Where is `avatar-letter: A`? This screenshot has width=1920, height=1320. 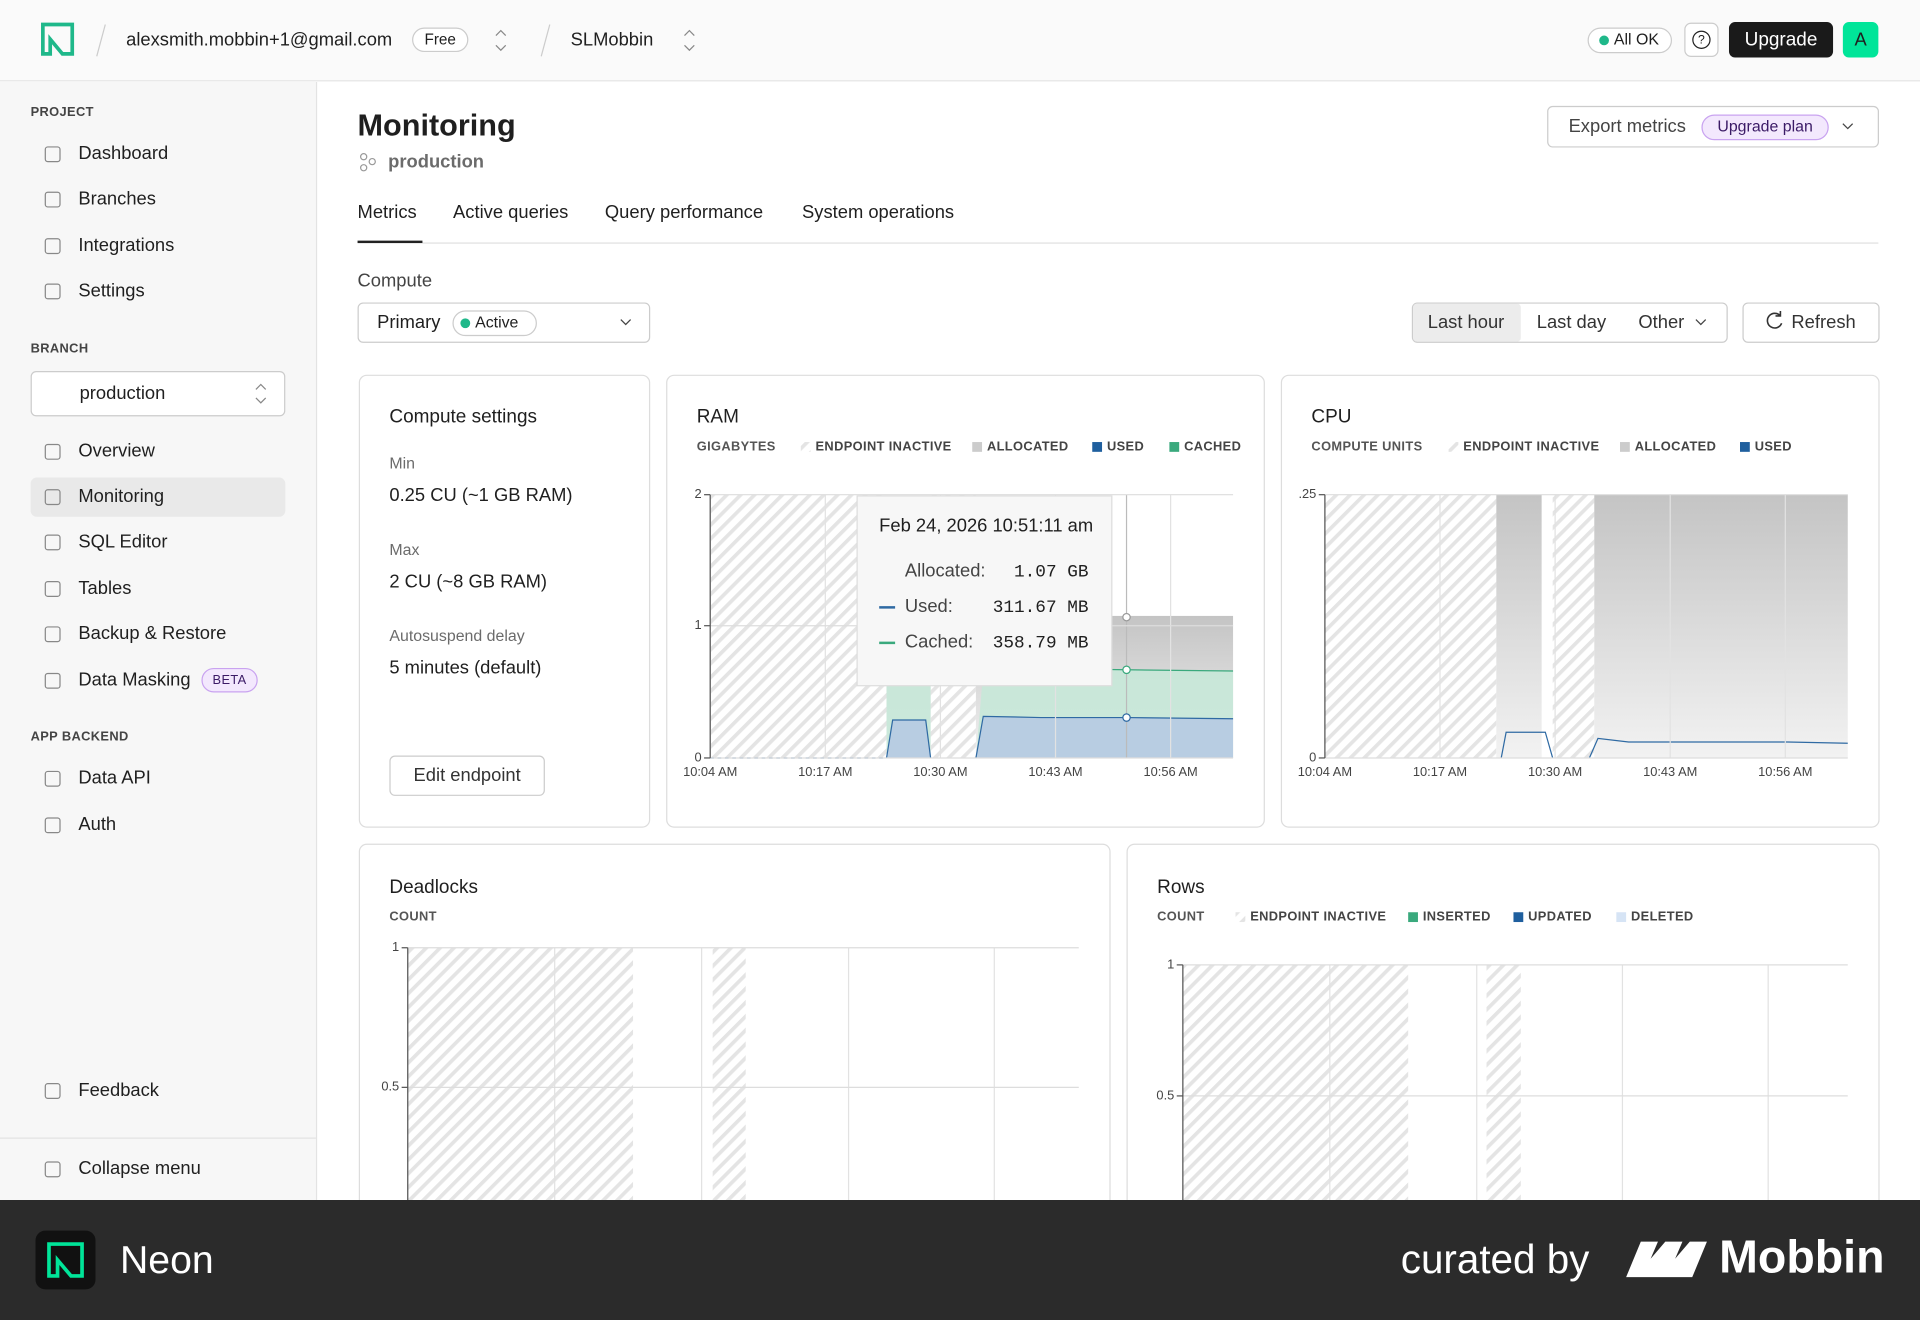 avatar-letter: A is located at coordinates (1860, 38).